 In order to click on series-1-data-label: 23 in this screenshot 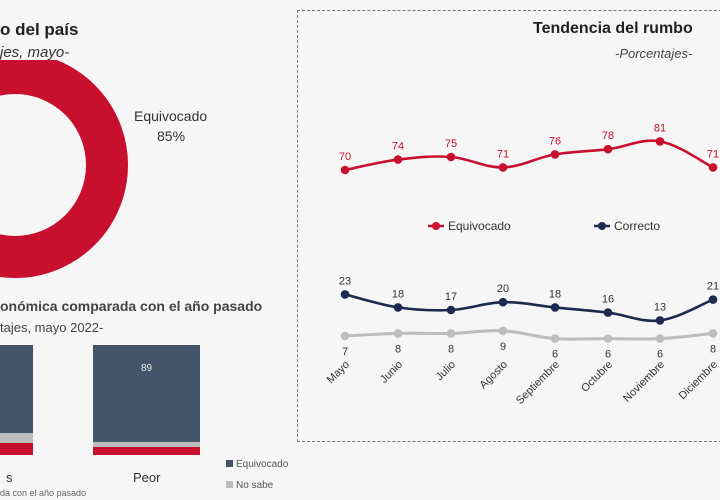, I will do `click(345, 281)`.